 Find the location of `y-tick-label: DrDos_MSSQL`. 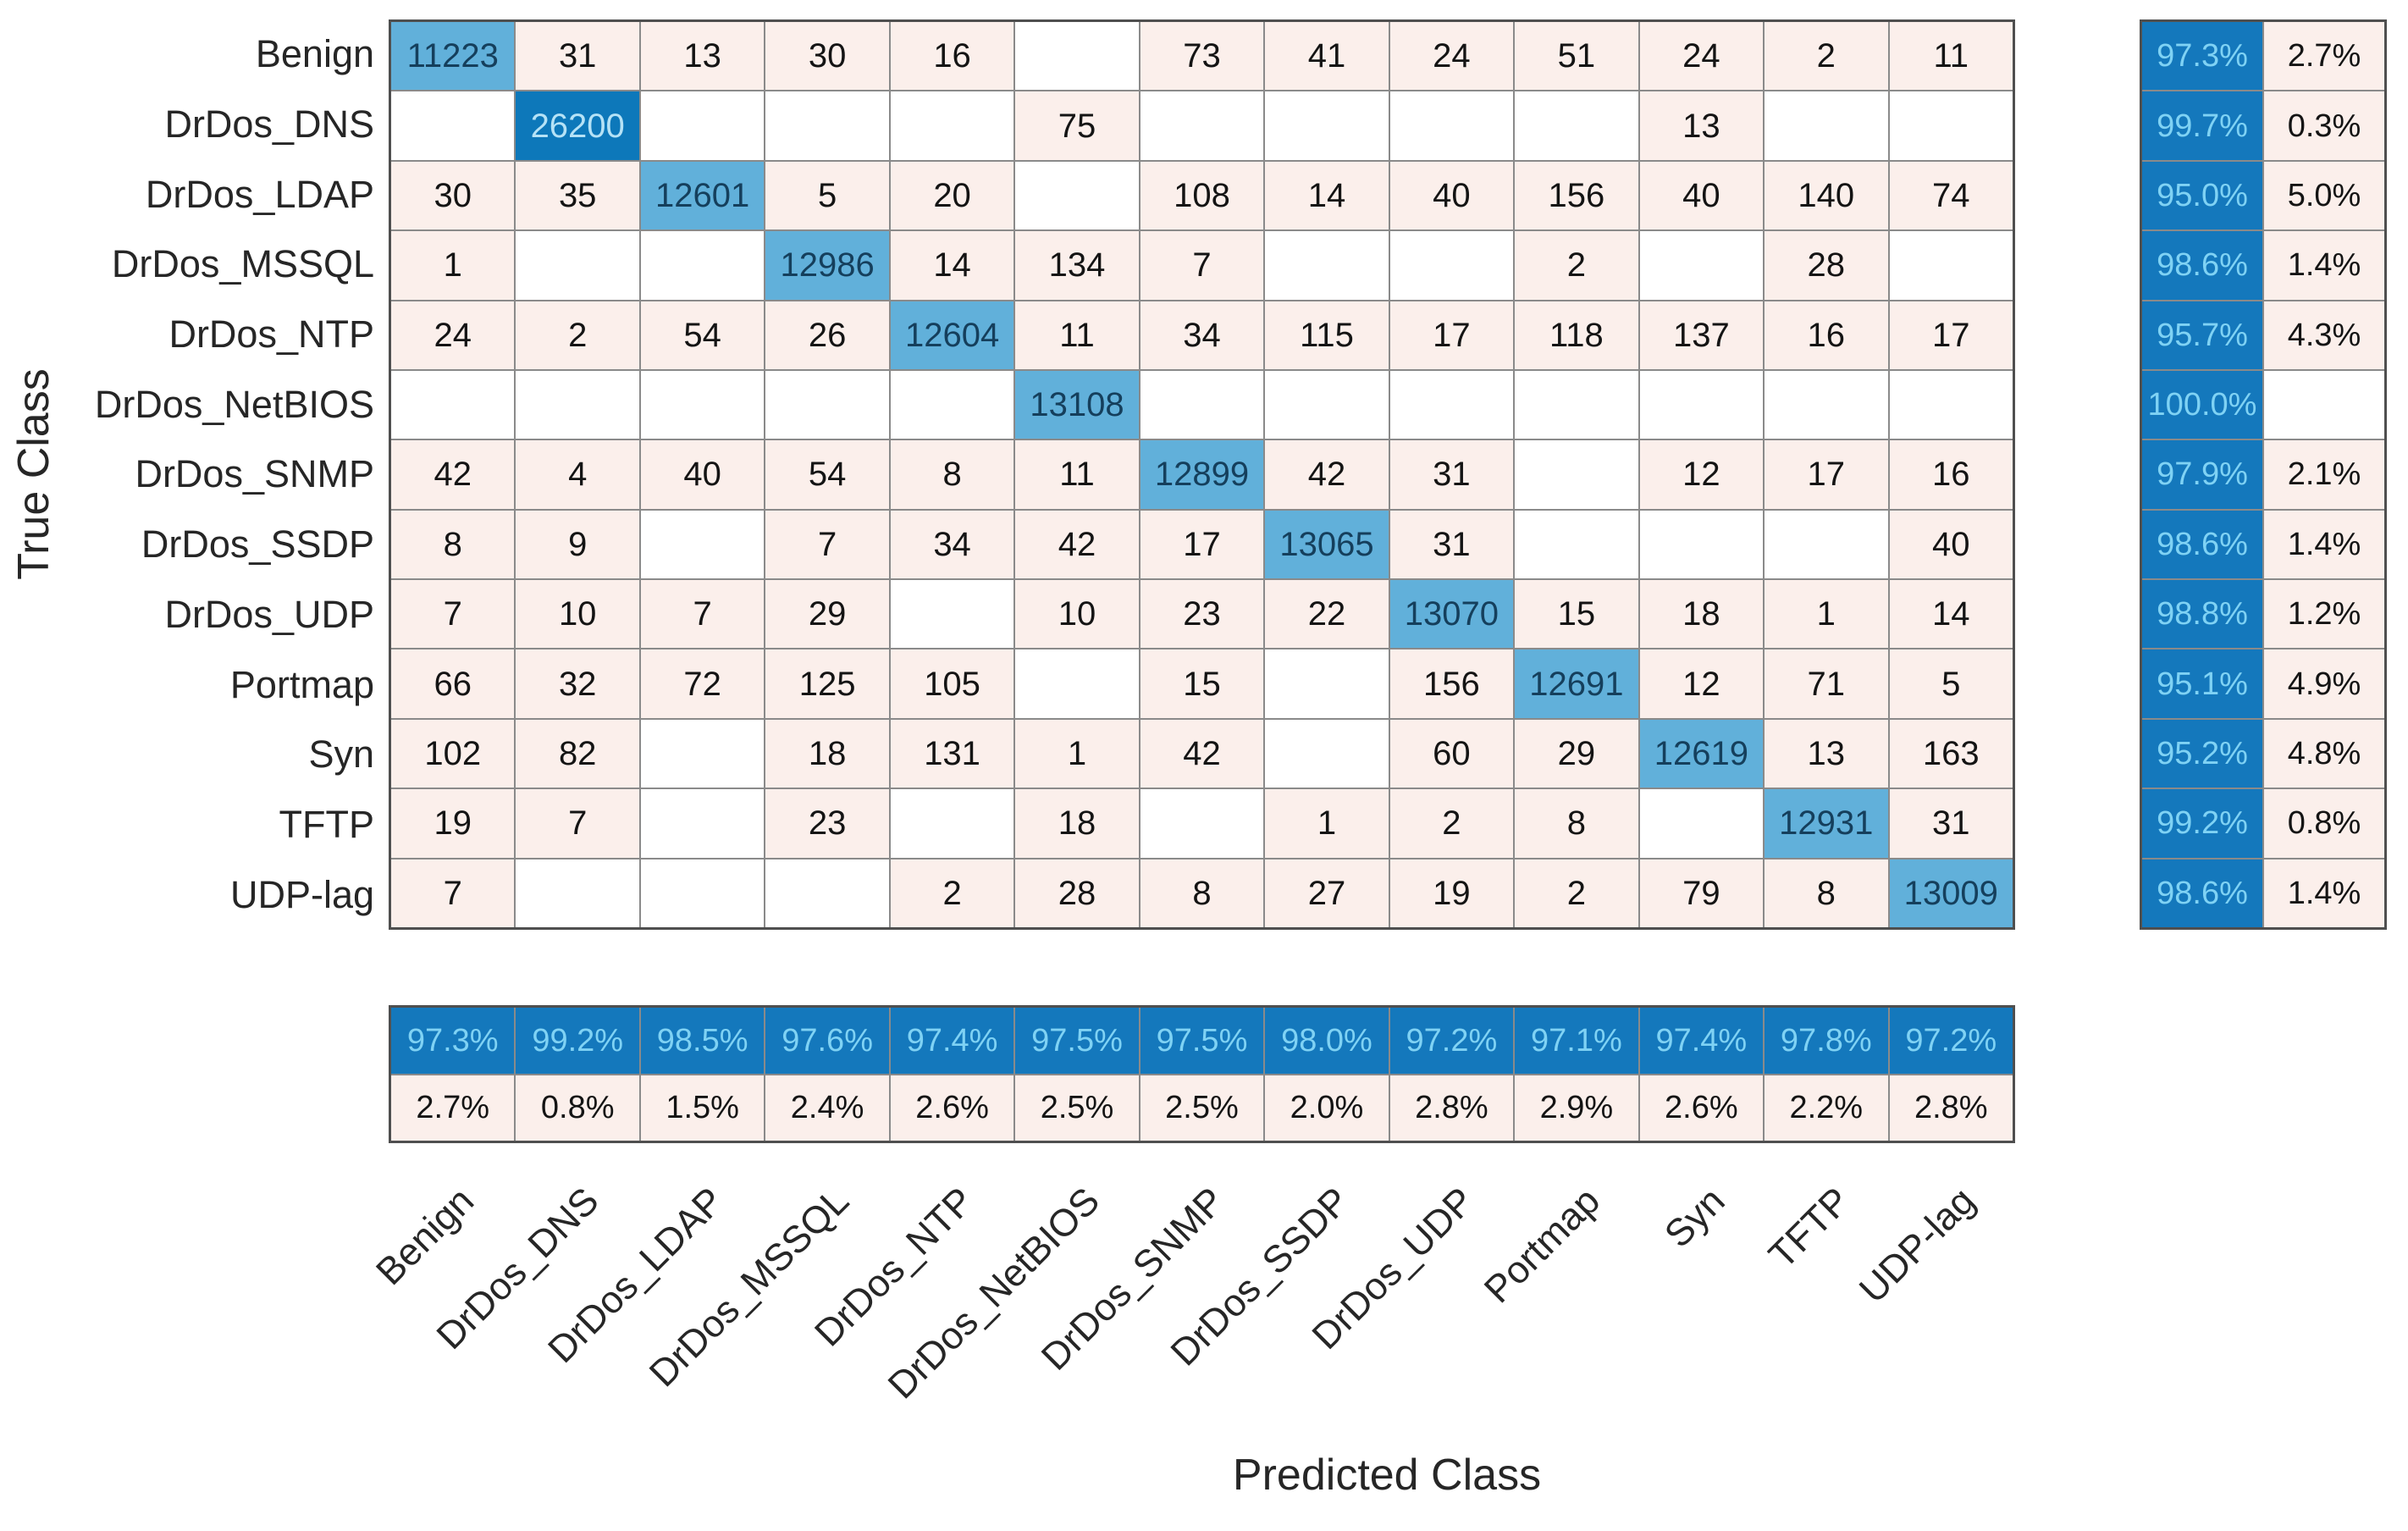

y-tick-label: DrDos_MSSQL is located at coordinates (242, 264).